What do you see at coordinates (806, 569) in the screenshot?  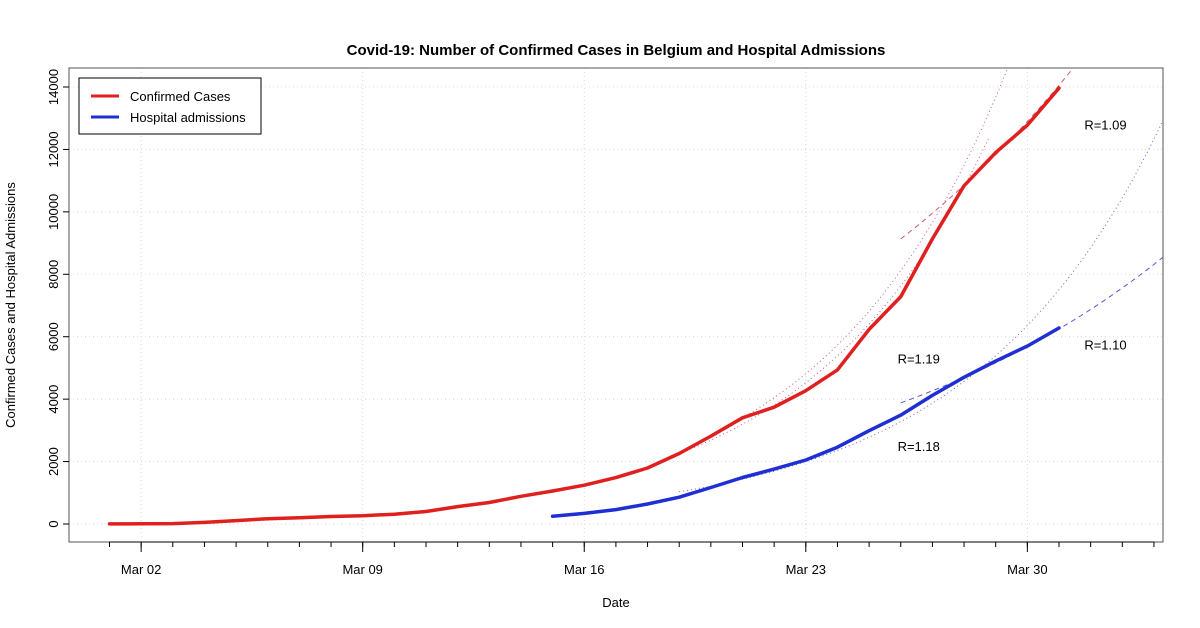 I see `x-tick-label: Mar 23` at bounding box center [806, 569].